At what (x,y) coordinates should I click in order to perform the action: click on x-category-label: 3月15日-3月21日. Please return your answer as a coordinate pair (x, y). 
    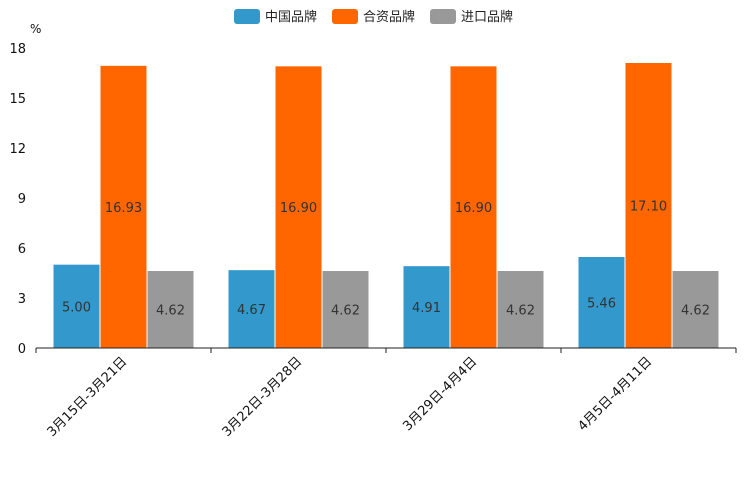
    Looking at the image, I should click on (88, 397).